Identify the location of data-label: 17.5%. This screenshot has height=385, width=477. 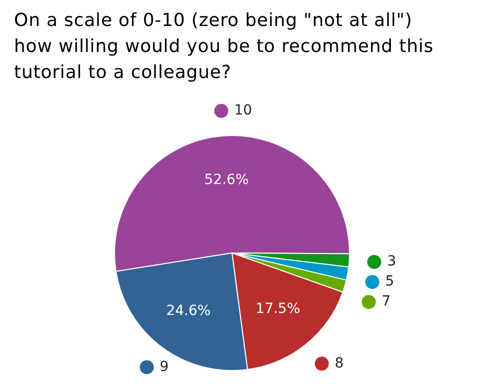
(278, 309).